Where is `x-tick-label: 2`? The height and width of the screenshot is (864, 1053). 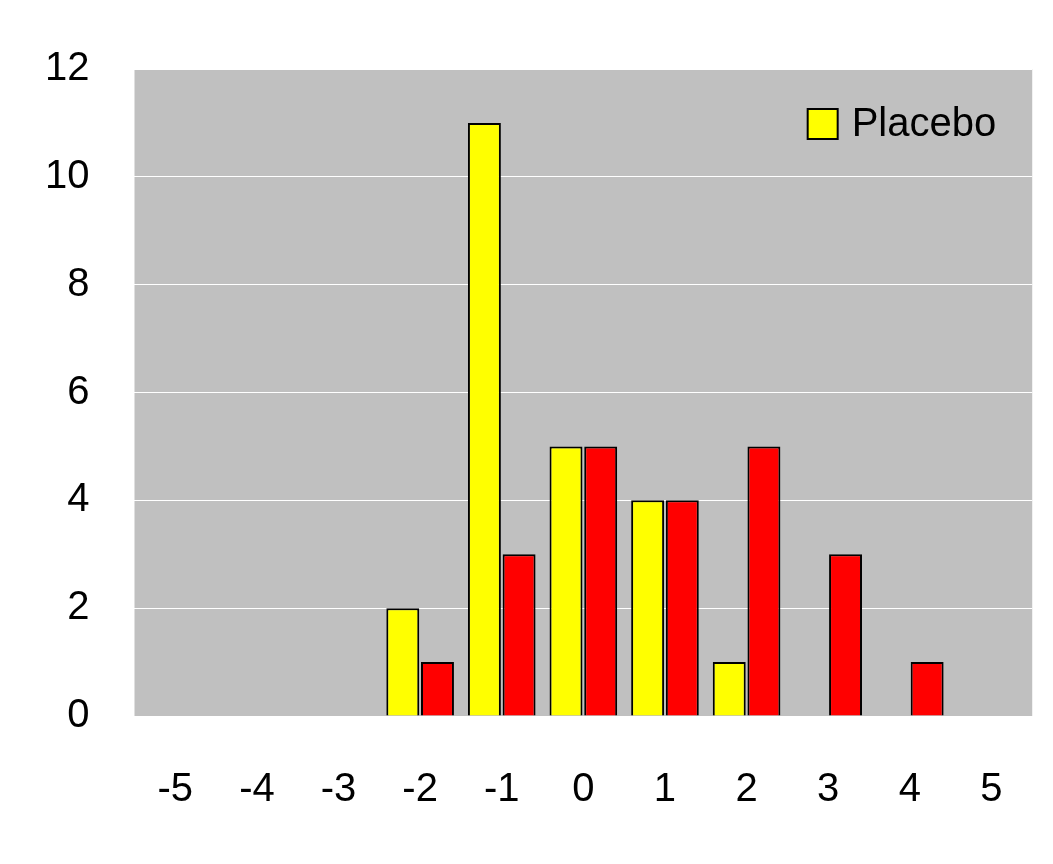 x-tick-label: 2 is located at coordinates (746, 787).